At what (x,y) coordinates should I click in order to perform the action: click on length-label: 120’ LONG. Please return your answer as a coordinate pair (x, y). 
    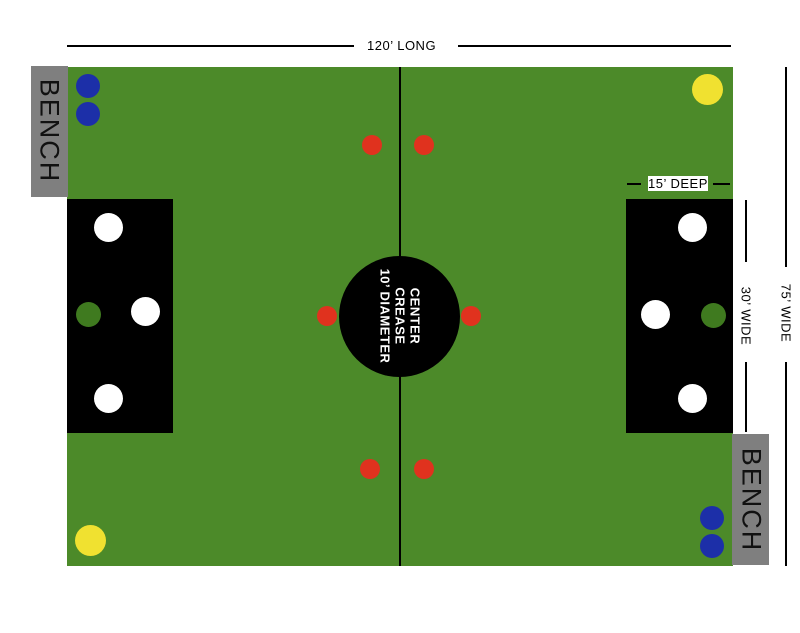
    Looking at the image, I should click on (402, 45).